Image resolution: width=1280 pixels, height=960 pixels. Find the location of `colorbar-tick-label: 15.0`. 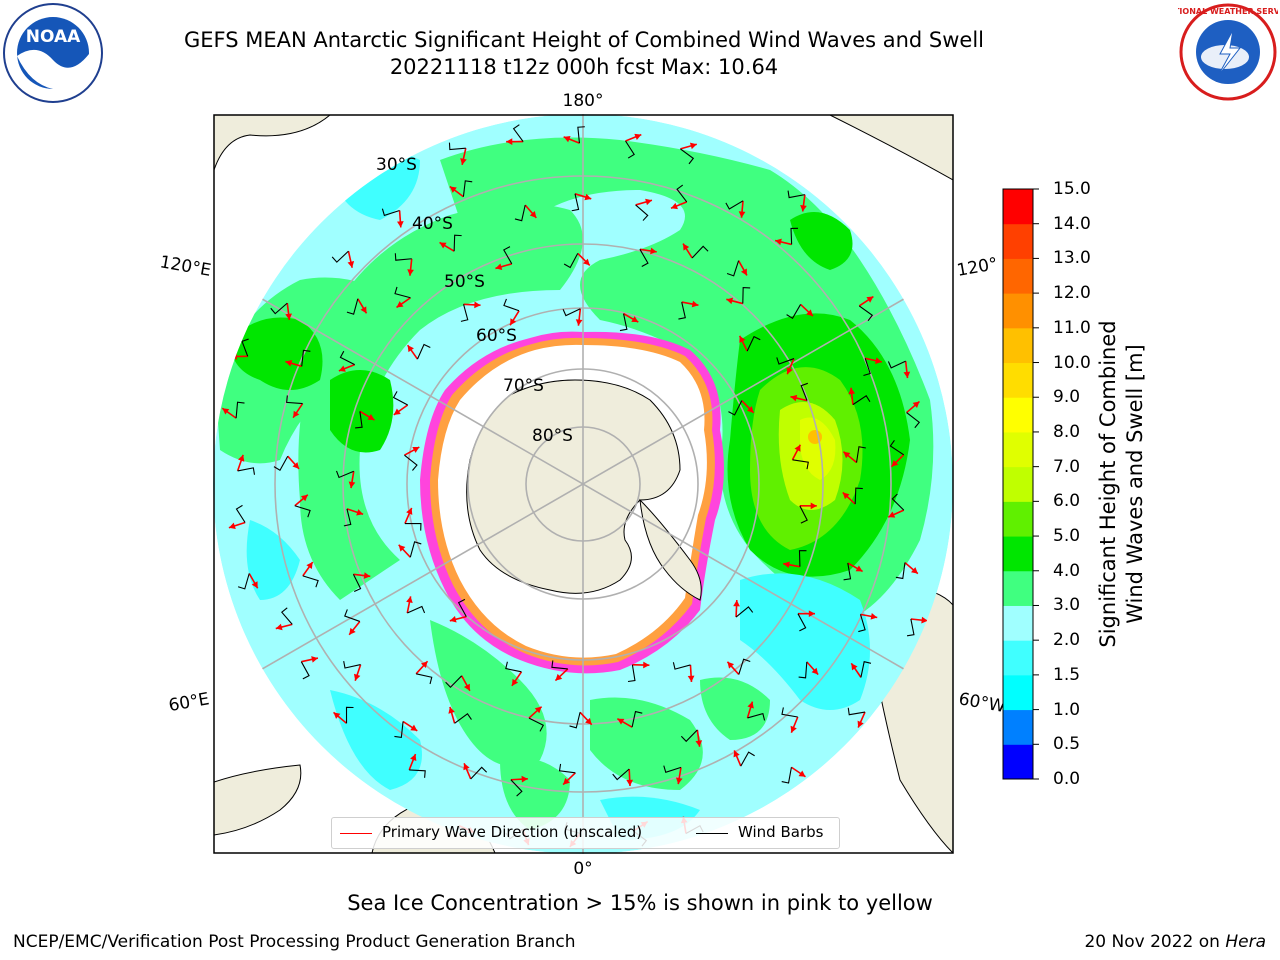

colorbar-tick-label: 15.0 is located at coordinates (1072, 189).